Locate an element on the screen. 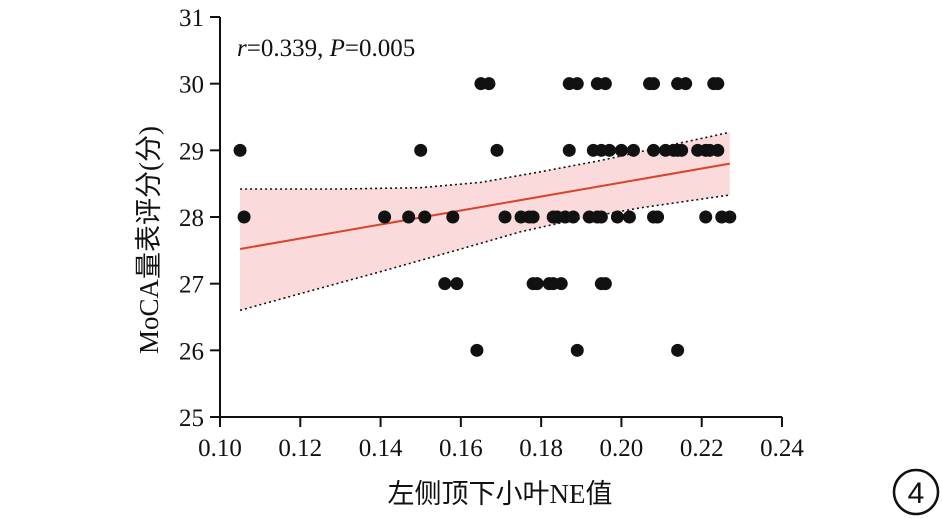 This screenshot has width=942, height=519. x-tick-label: 0.14 is located at coordinates (381, 448).